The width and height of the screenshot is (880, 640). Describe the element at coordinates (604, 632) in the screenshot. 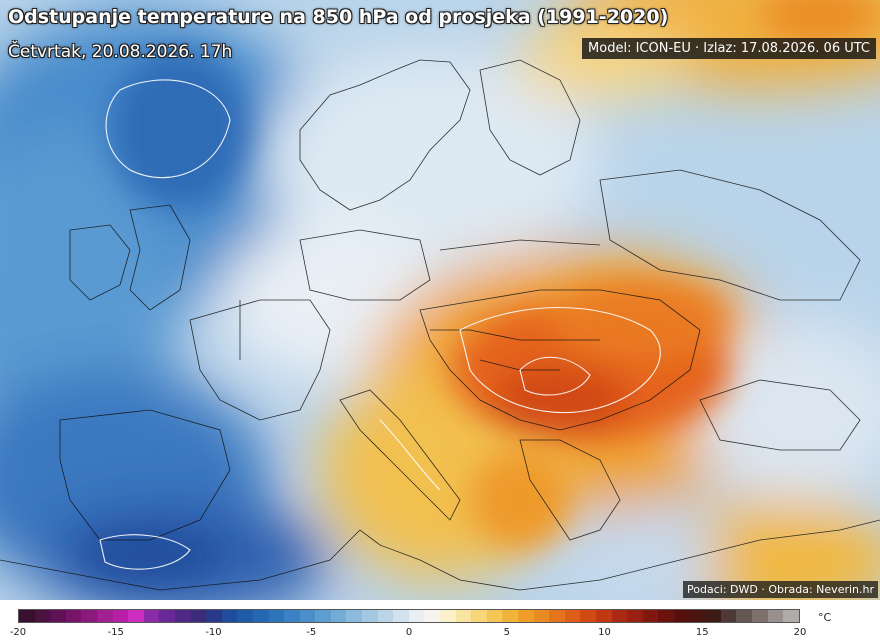

I see `colorbar-tick-label: 10` at that location.